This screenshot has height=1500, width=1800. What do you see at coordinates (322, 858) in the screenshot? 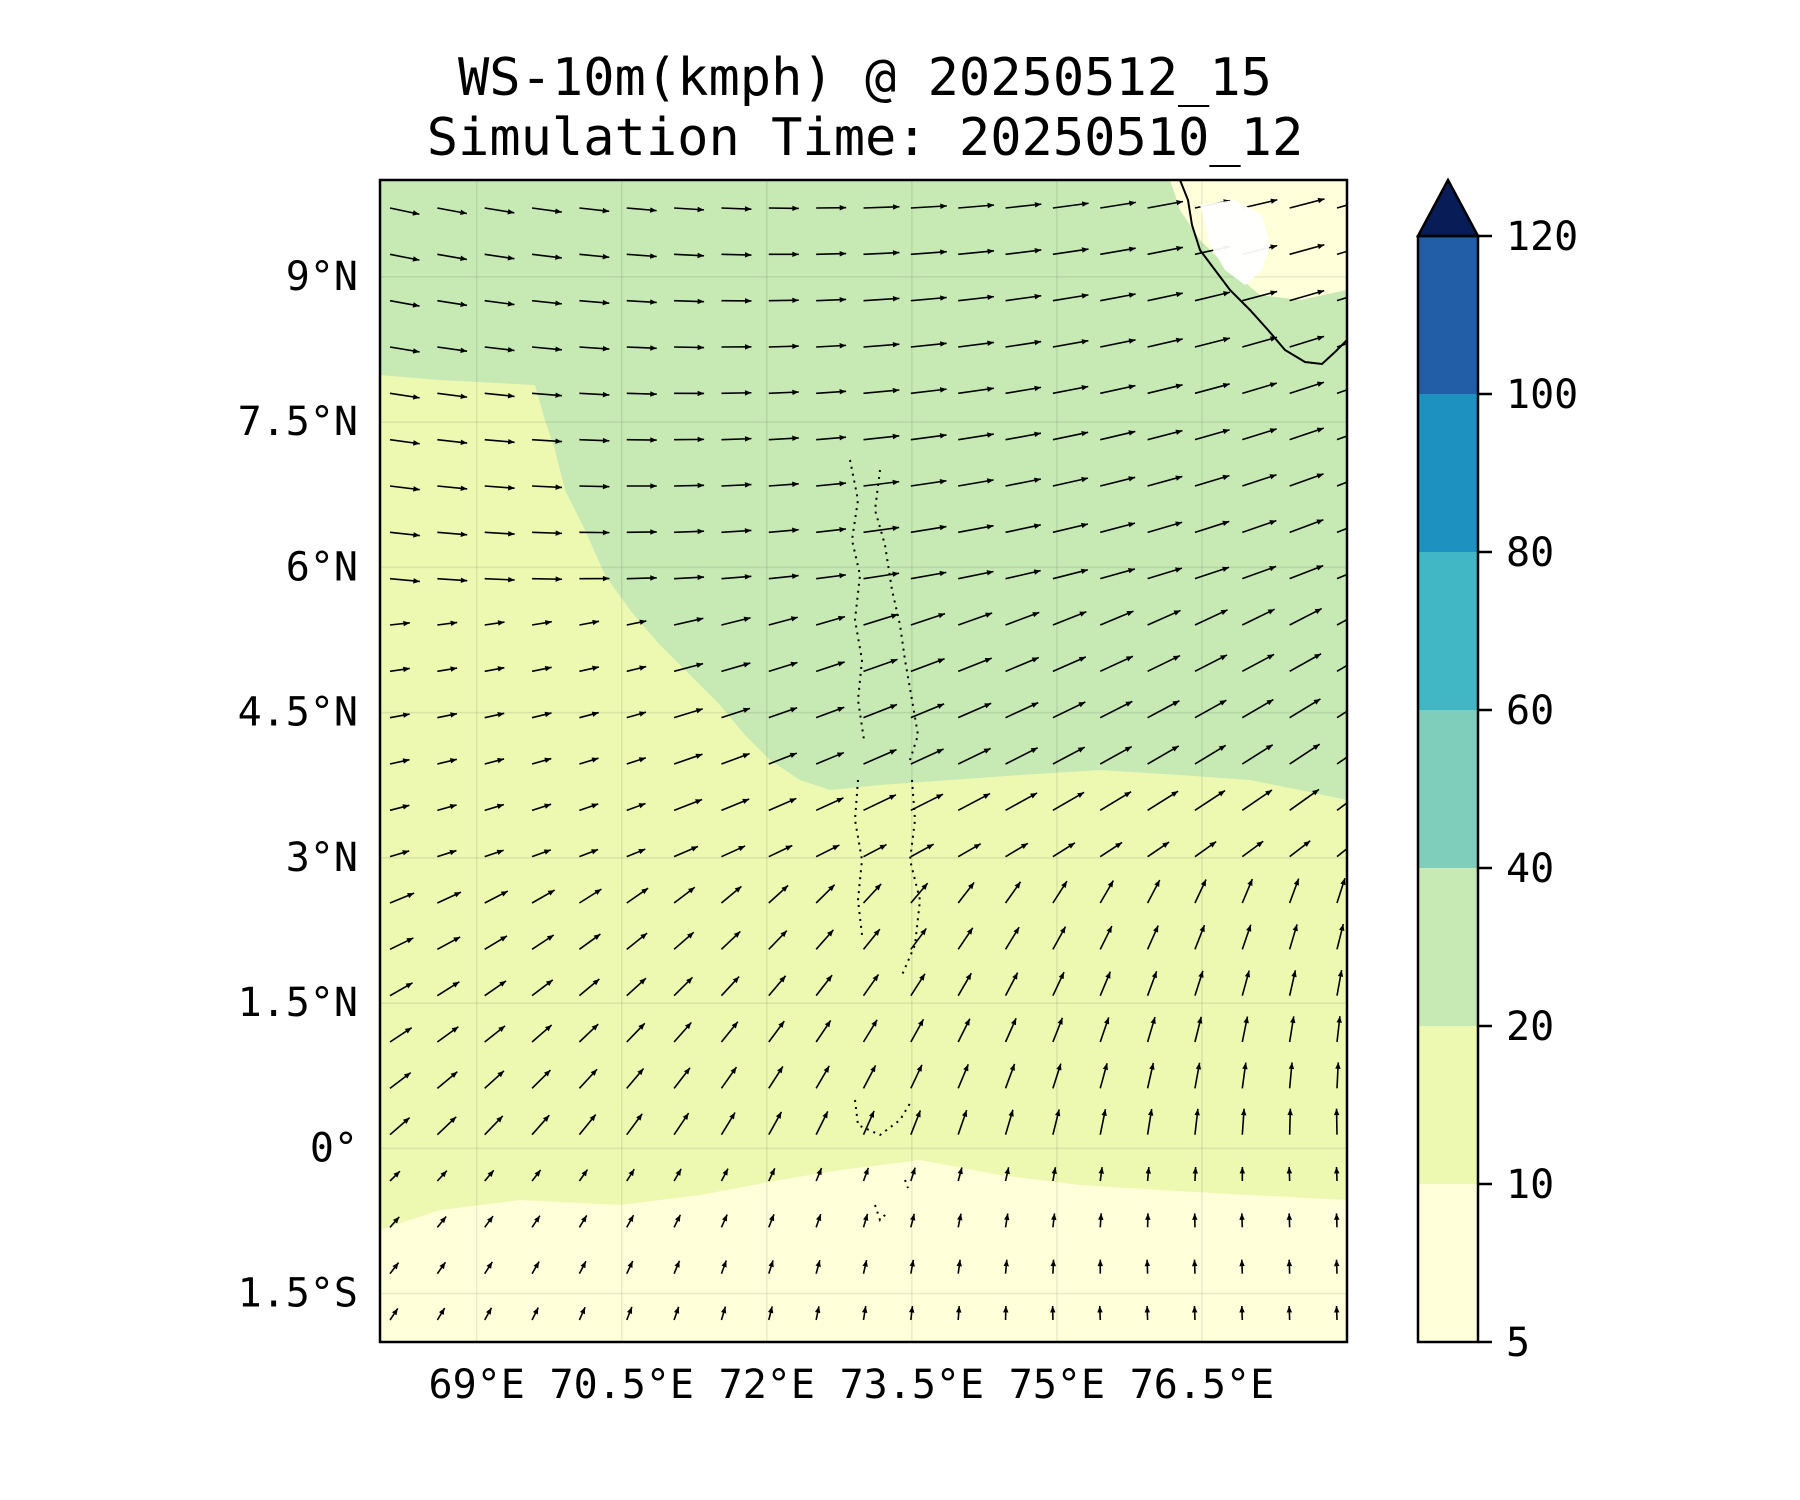
I see `lat-label: 3°N` at bounding box center [322, 858].